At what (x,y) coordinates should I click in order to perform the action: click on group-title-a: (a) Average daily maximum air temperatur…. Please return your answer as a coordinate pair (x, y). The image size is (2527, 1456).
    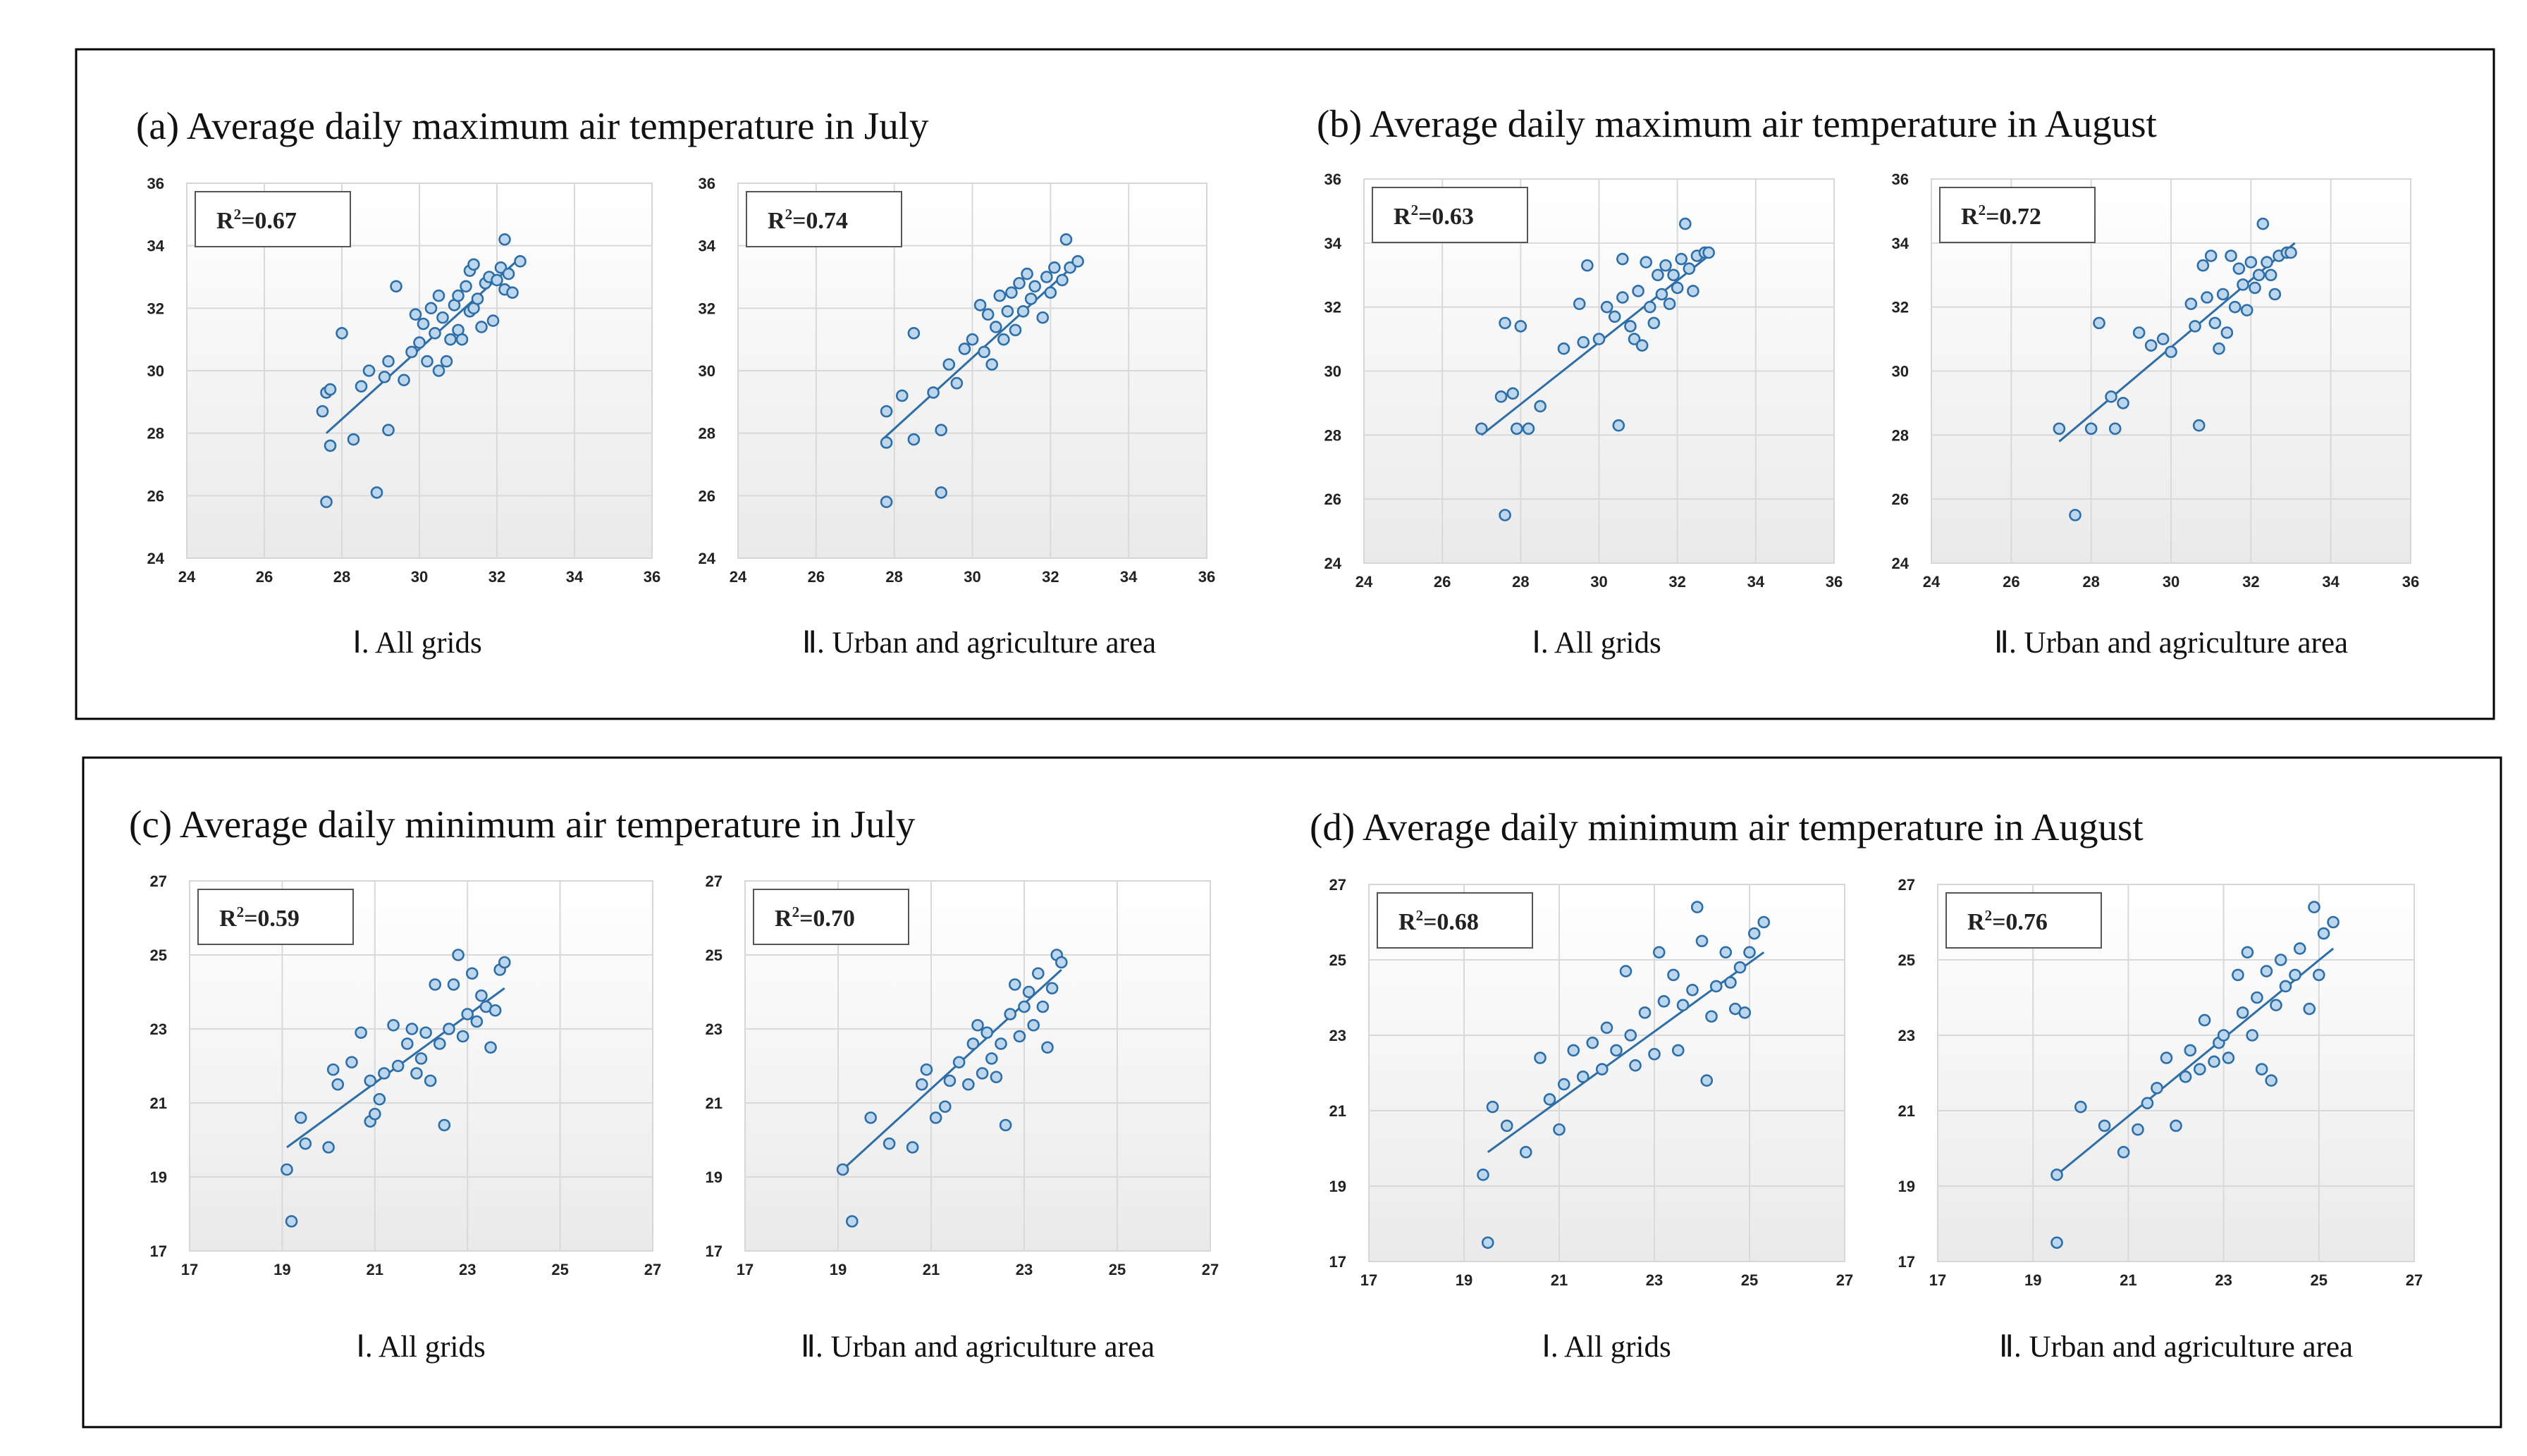
    Looking at the image, I should click on (532, 126).